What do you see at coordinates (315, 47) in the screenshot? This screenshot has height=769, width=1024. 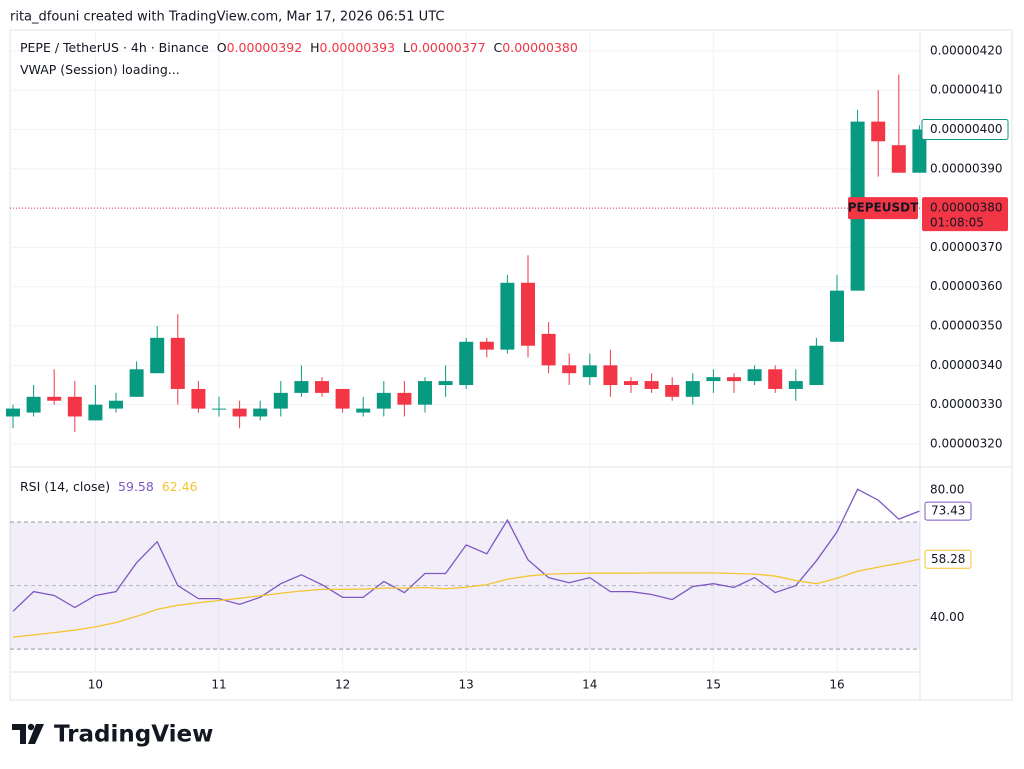 I see `ohlc-label: H` at bounding box center [315, 47].